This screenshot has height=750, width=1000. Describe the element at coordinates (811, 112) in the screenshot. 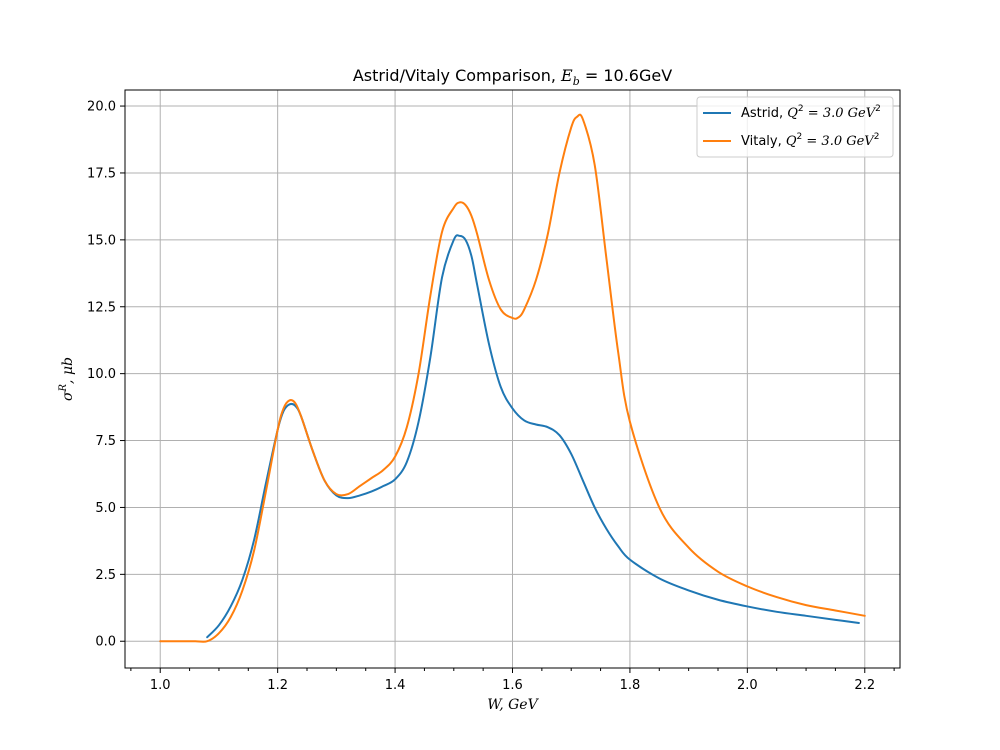

I see `legend-label-astrid: Astrid, Q2 = 3.0 GeV2` at that location.